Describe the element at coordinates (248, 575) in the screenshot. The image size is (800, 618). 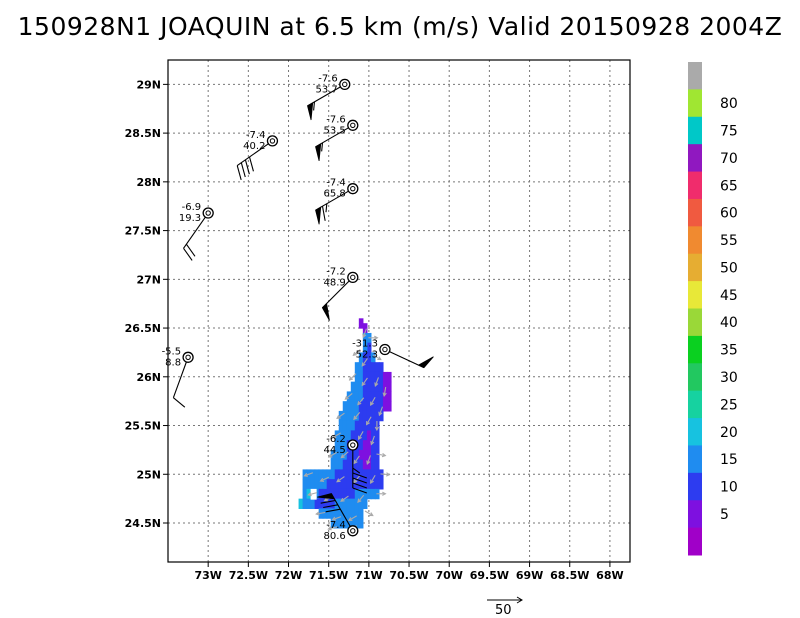
I see `x-tick-label: 72.5W` at that location.